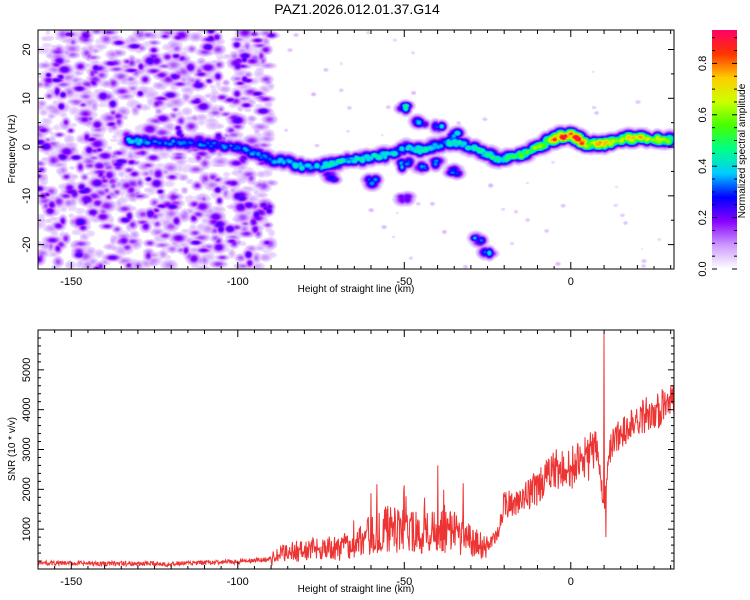 This screenshot has height=600, width=750. What do you see at coordinates (724, 149) in the screenshot?
I see `colorbar-gradient` at bounding box center [724, 149].